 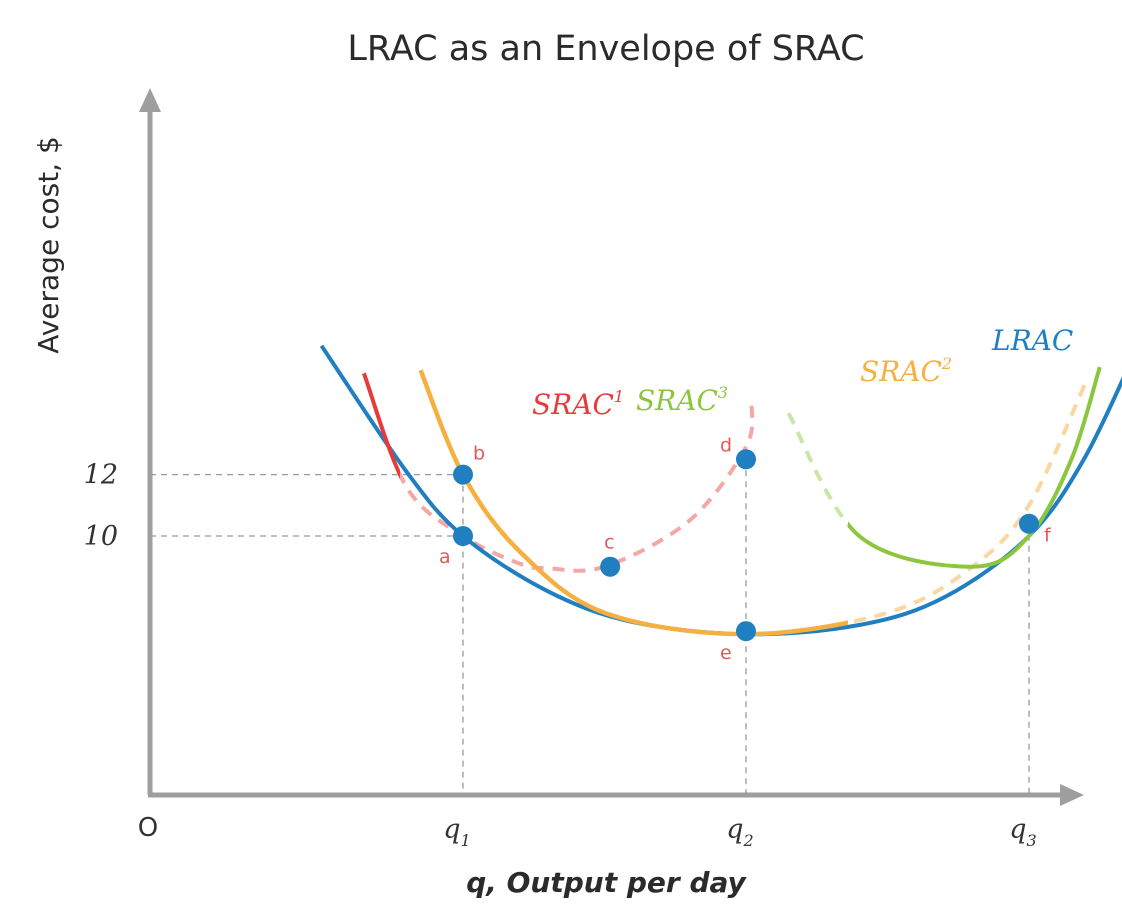 I want to click on x-axis-label: q, Output per day, so click(x=606, y=882).